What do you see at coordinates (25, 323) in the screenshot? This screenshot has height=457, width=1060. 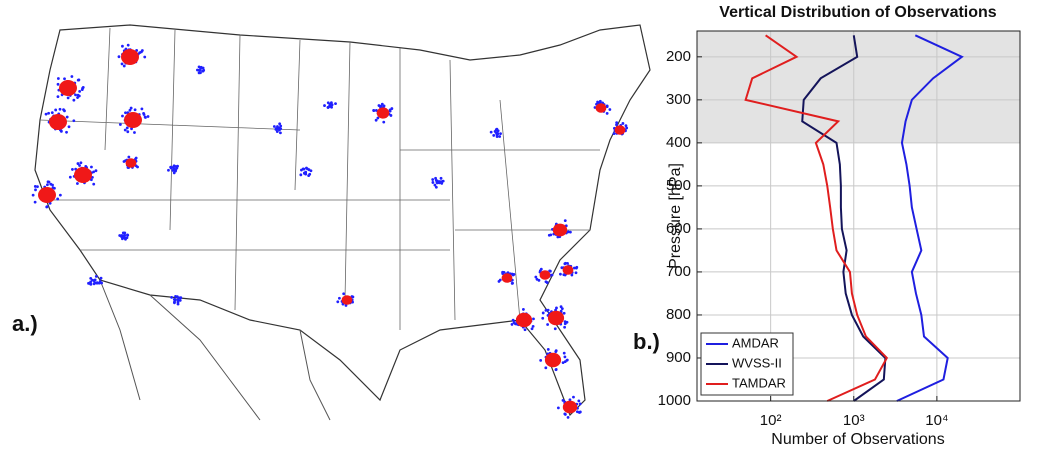 I see `panel-label: a.)` at bounding box center [25, 323].